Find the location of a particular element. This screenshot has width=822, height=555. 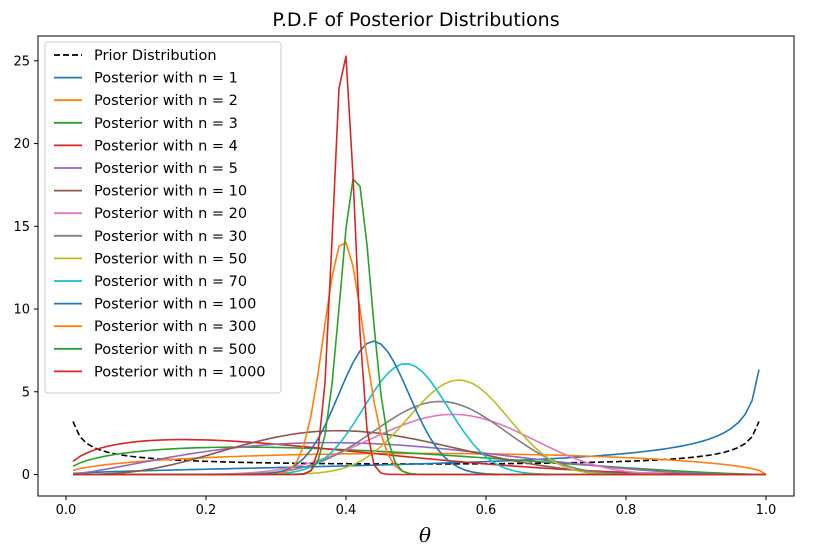

legend-label: Posterior with n = 70 is located at coordinates (170, 282).